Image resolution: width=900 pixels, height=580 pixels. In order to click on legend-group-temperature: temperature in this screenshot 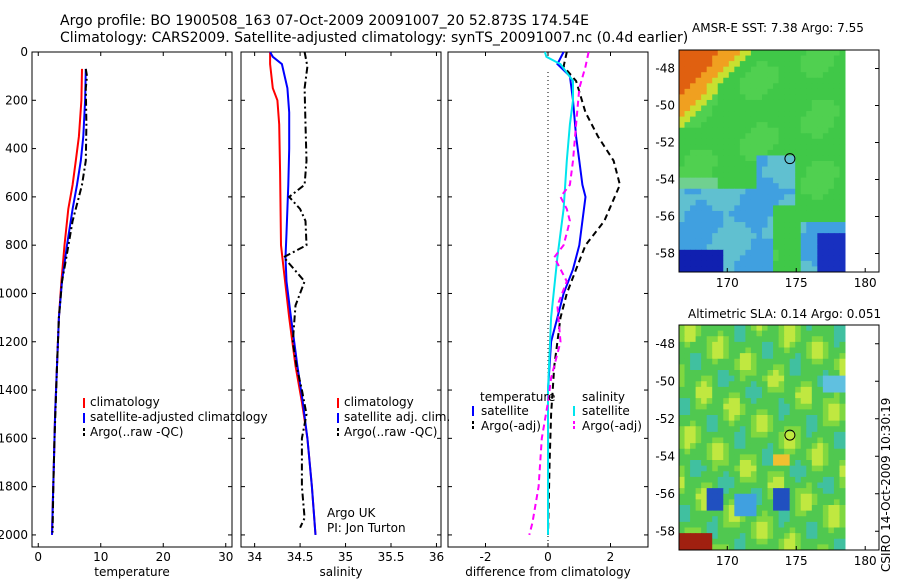, I will do `click(517, 397)`.